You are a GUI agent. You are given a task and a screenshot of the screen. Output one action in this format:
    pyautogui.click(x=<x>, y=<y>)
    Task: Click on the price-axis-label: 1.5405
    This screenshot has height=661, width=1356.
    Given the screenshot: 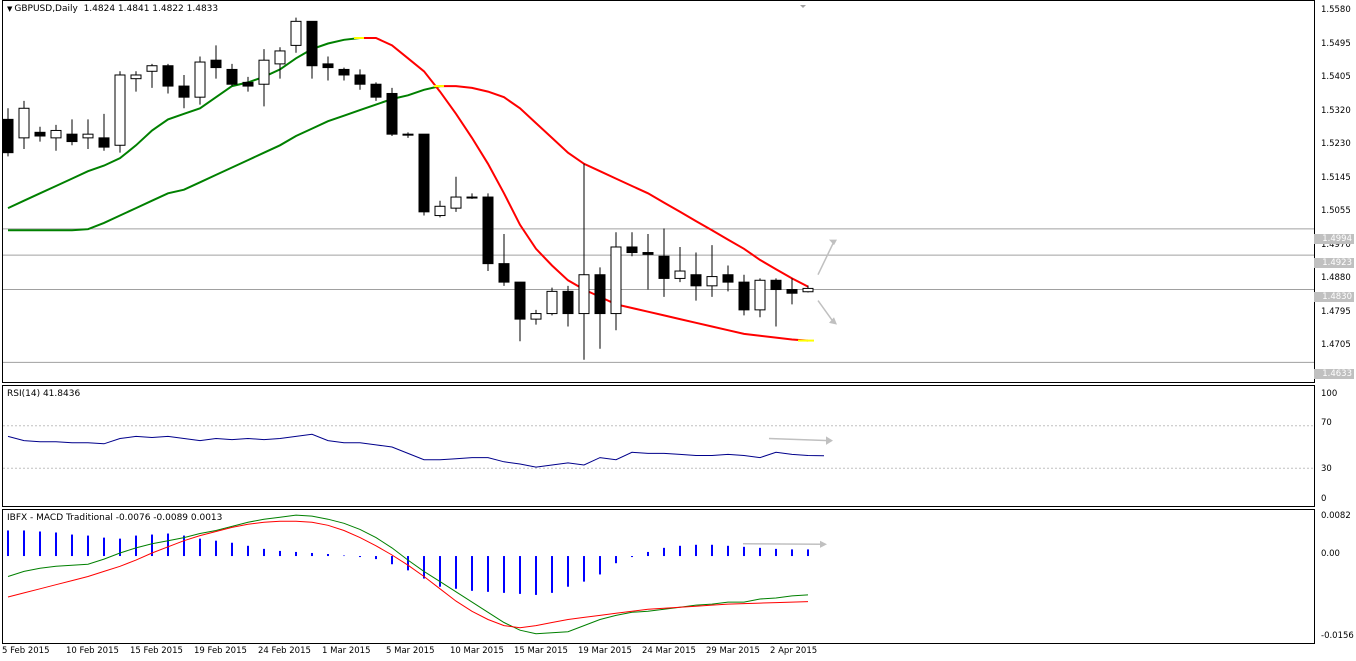 What is the action you would take?
    pyautogui.click(x=1336, y=77)
    